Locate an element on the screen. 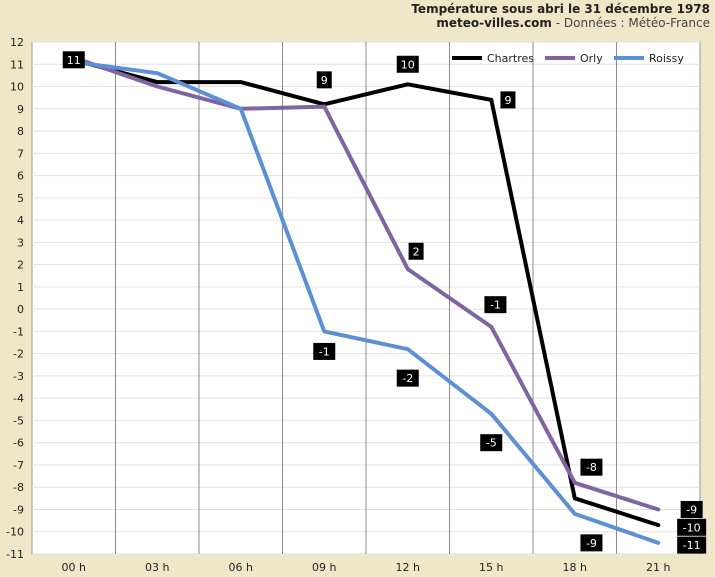 The image size is (715, 577). y-tick-label: 1 is located at coordinates (20, 287).